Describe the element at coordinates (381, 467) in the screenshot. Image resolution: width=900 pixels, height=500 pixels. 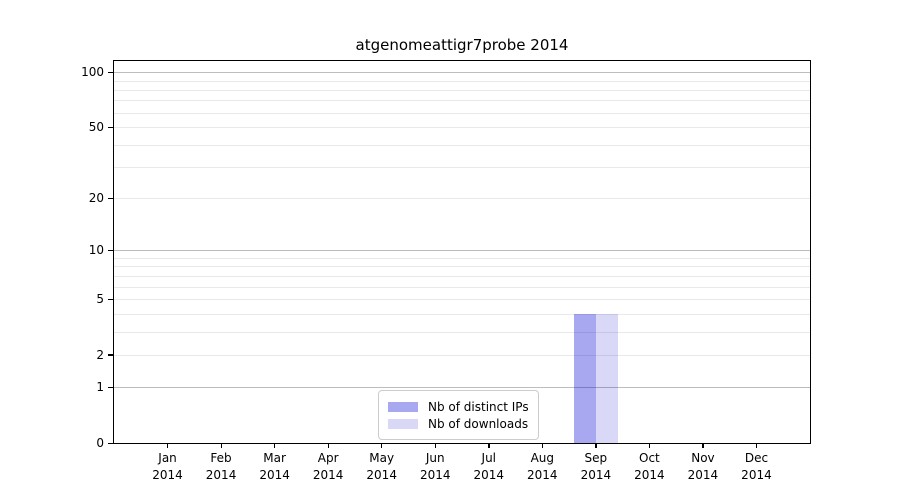
I see `x-axis-tick-label: May 2014` at that location.